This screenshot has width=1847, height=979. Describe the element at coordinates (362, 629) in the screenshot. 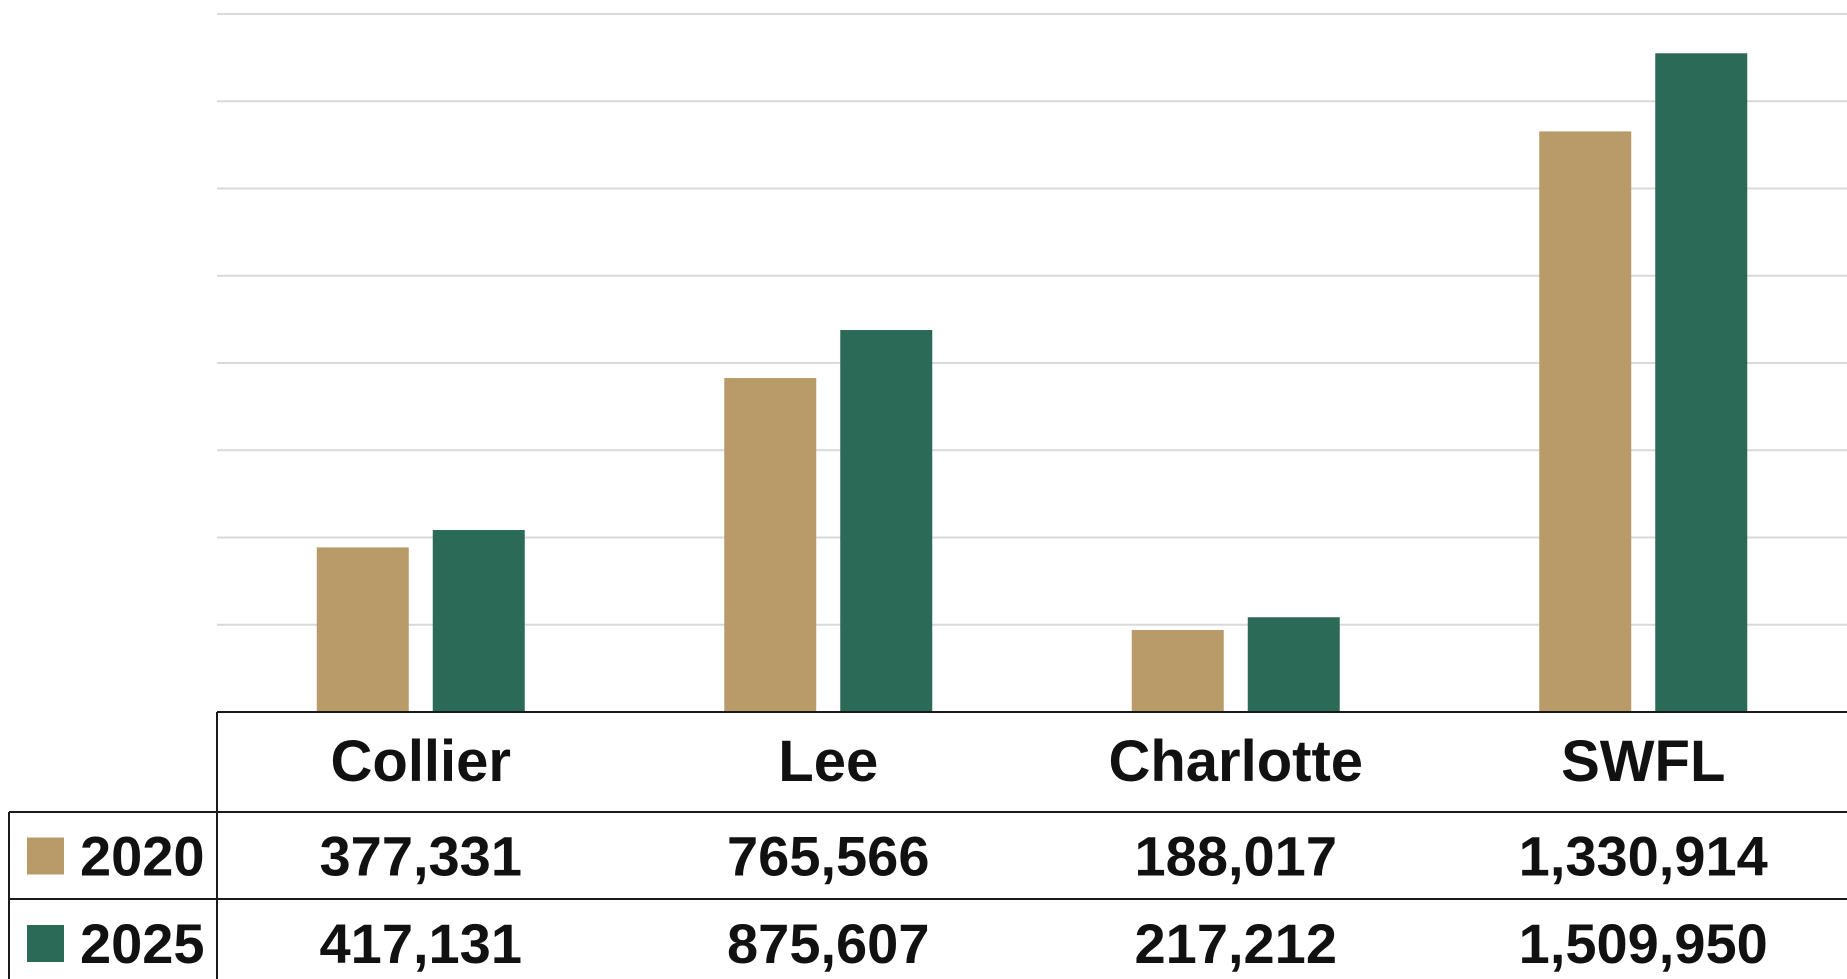

I see `bar-2020-collier` at that location.